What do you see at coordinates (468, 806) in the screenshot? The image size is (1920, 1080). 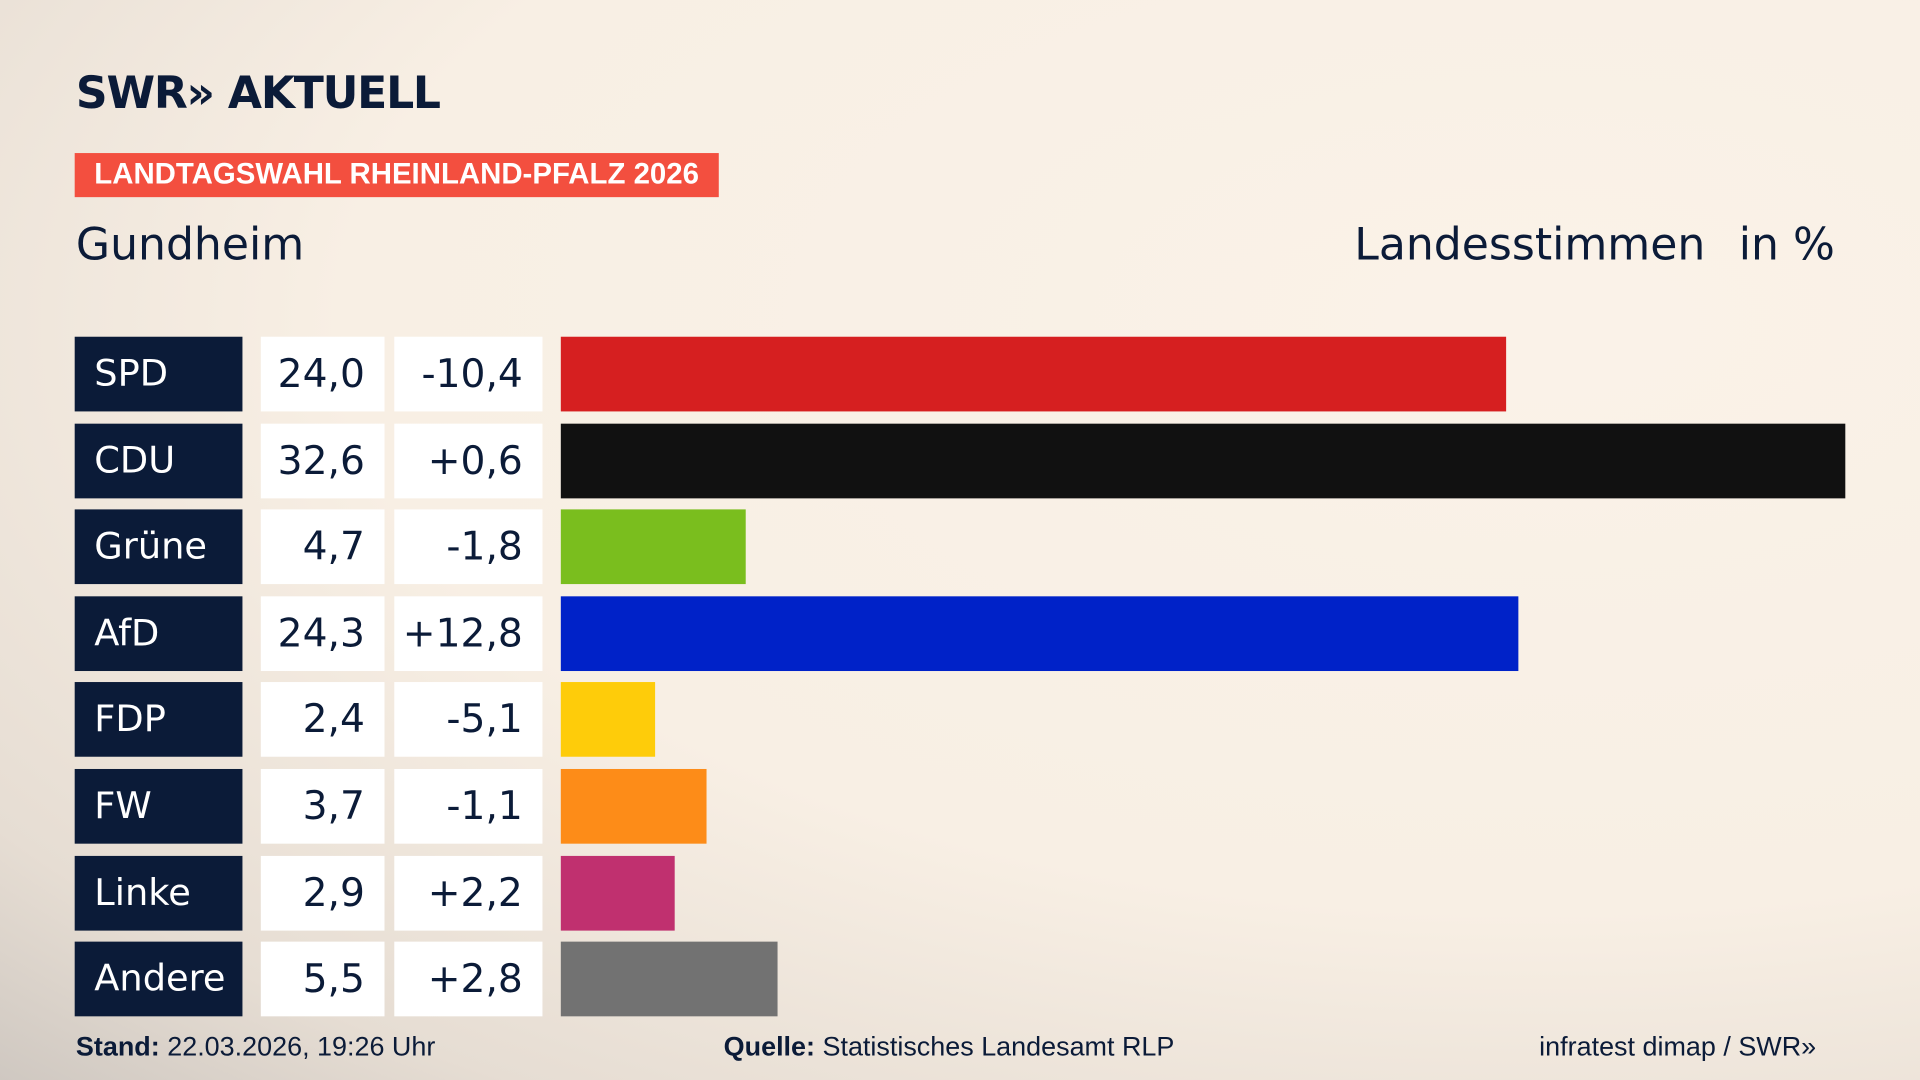 I see `change-label: -1,1` at bounding box center [468, 806].